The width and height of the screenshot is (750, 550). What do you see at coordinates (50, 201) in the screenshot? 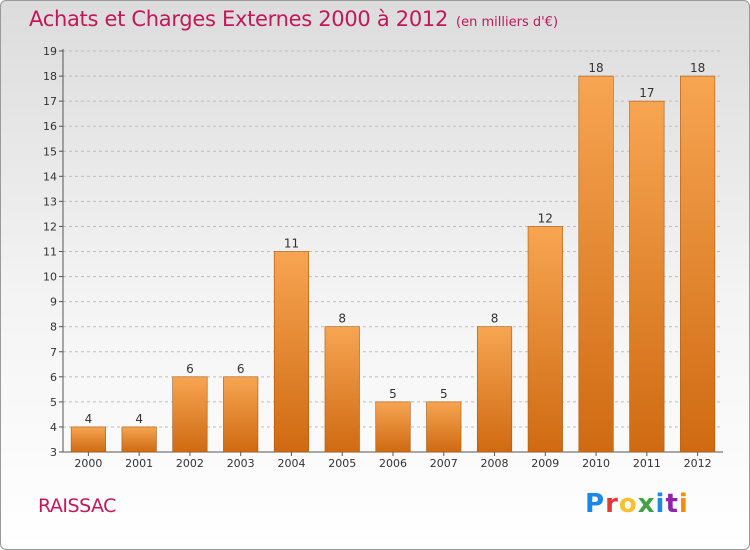
I see `y-tick-label: 13` at bounding box center [50, 201].